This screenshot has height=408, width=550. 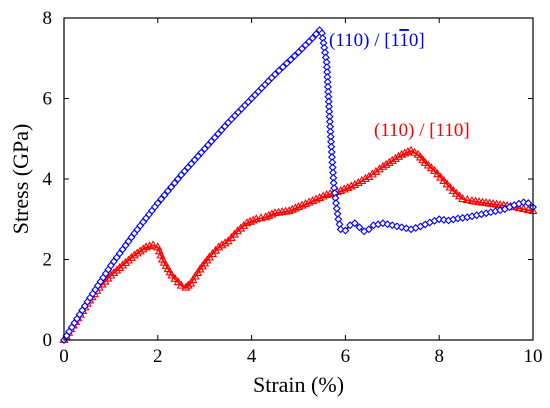 What do you see at coordinates (48, 99) in the screenshot?
I see `y-tick-label: 6` at bounding box center [48, 99].